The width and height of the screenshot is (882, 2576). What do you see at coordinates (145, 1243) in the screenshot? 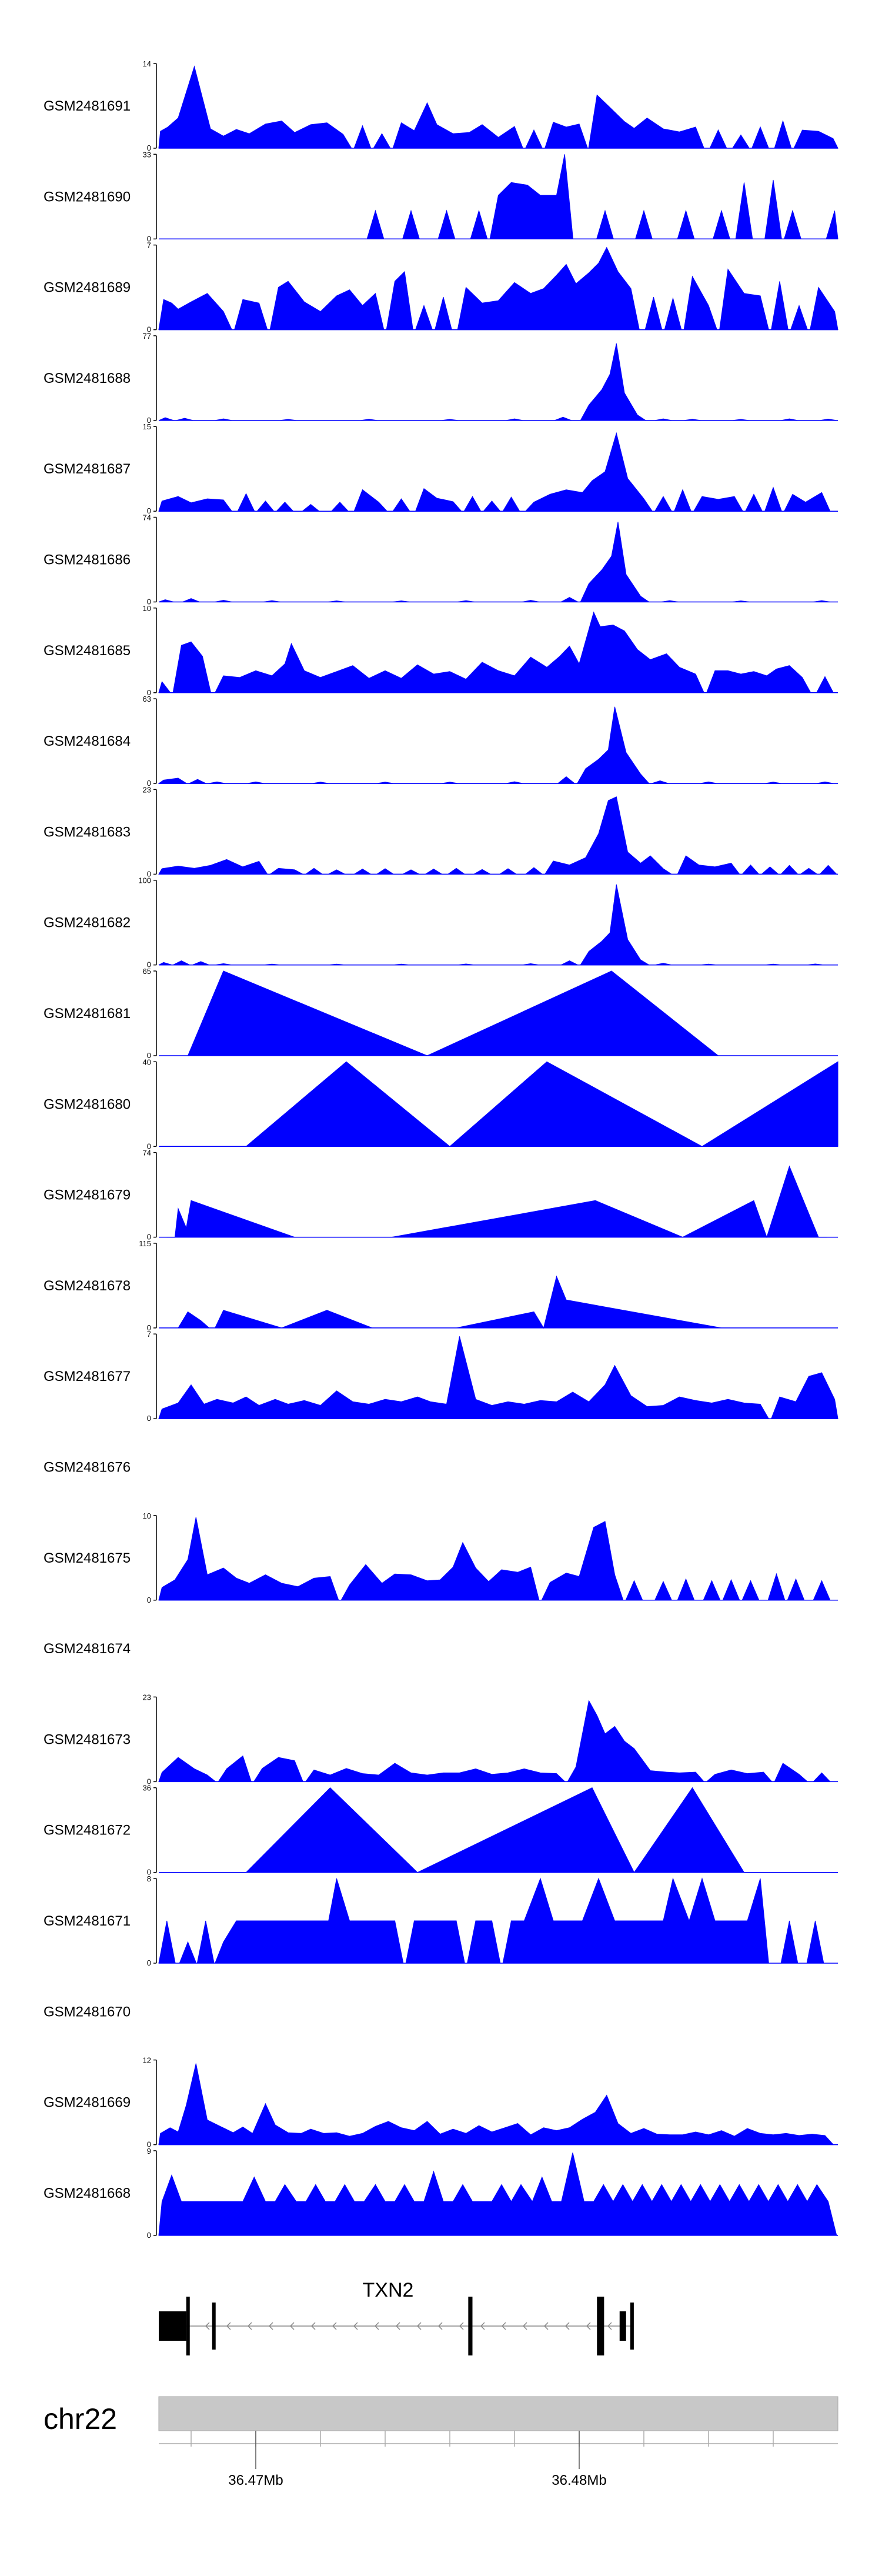
I see `y-tick-label-max: 115` at bounding box center [145, 1243].